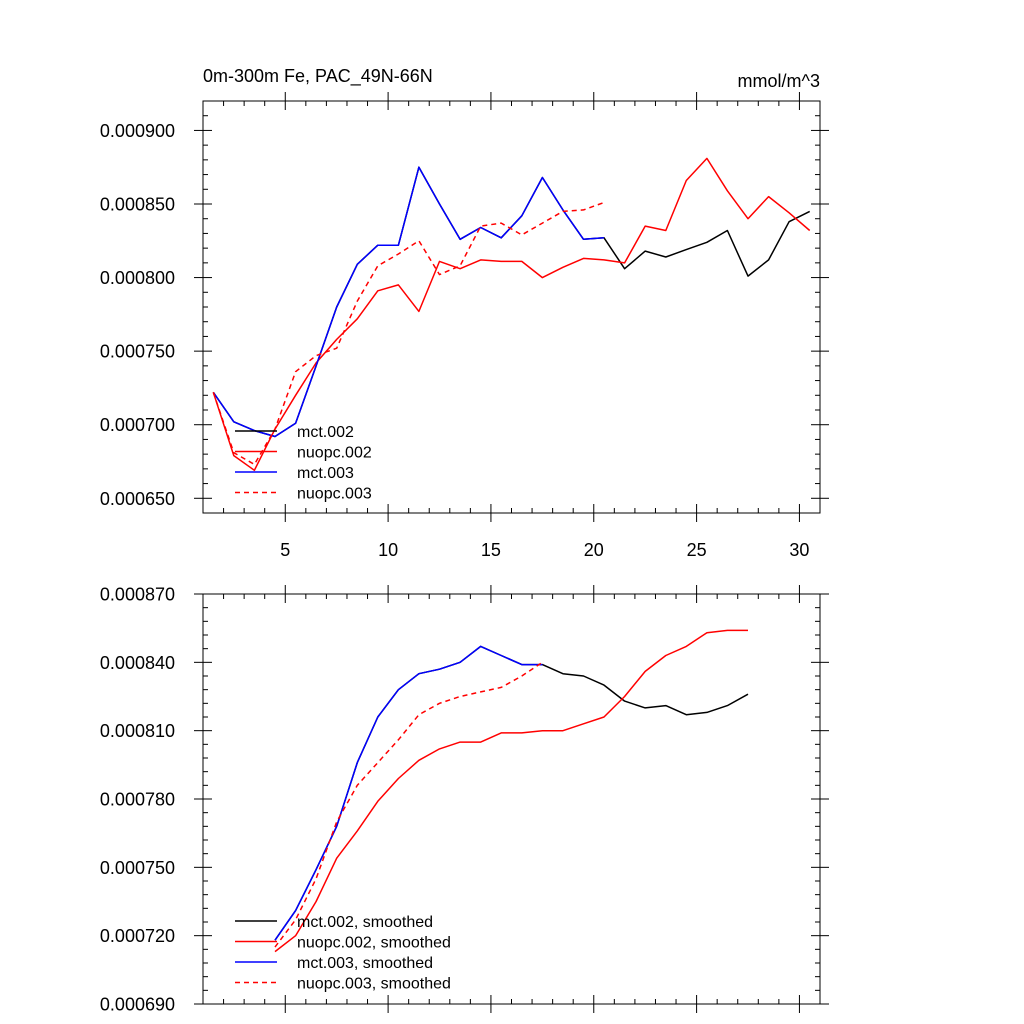 The width and height of the screenshot is (1024, 1024). Describe the element at coordinates (318, 76) in the screenshot. I see `chart-title: 0m-300m Fe, PAC_49N-66N` at that location.